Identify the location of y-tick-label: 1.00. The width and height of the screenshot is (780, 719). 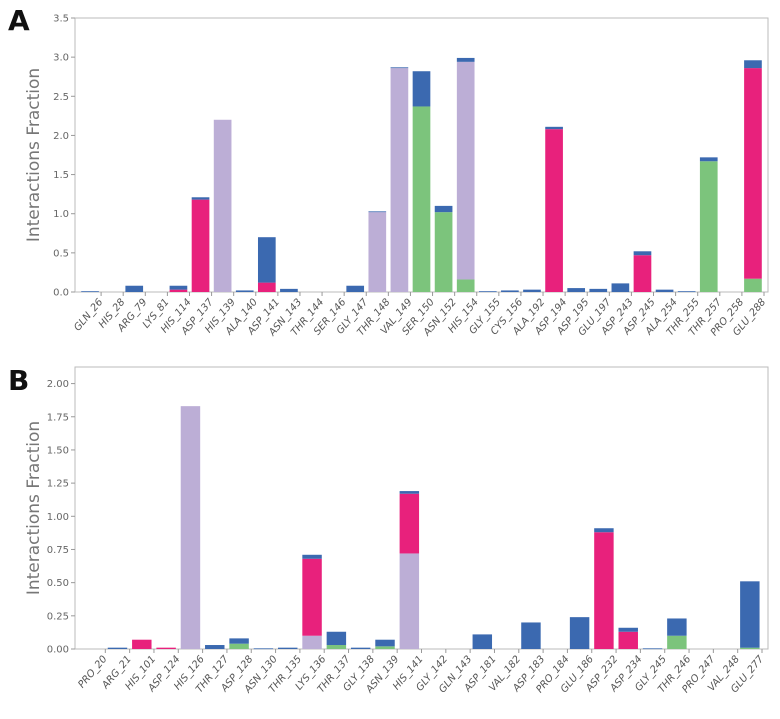
(58, 517).